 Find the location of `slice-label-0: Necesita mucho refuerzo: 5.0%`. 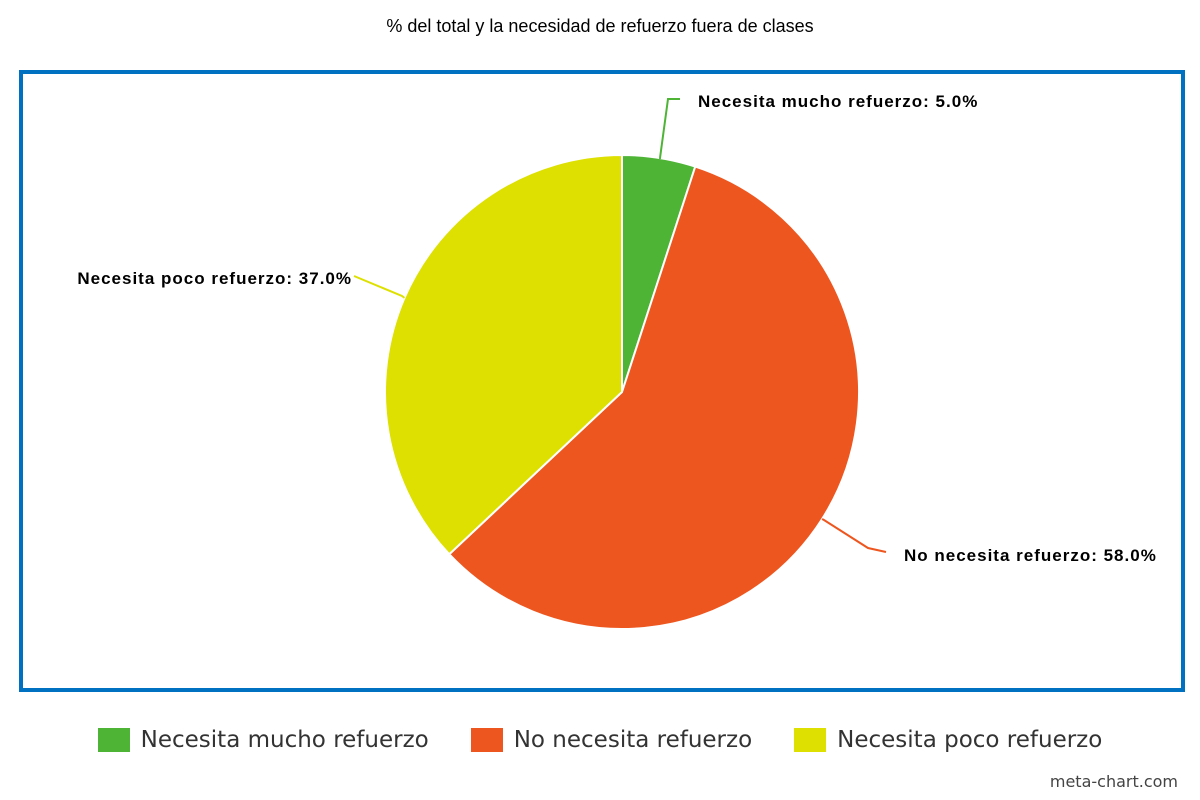

slice-label-0: Necesita mucho refuerzo: 5.0% is located at coordinates (838, 101).